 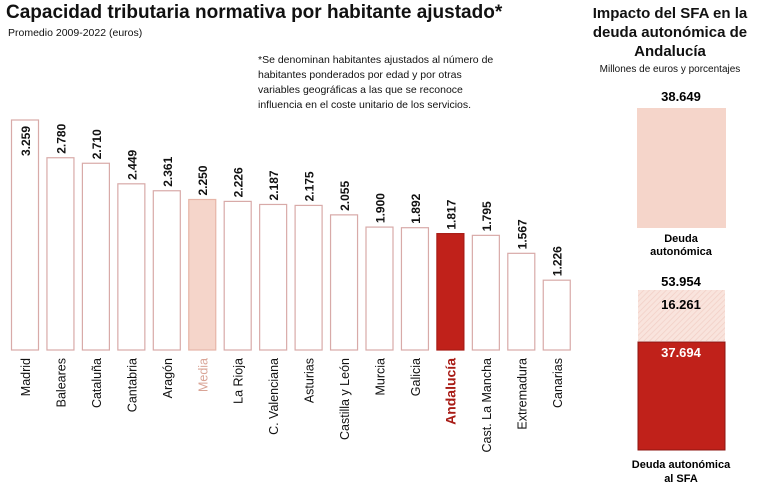 I want to click on category-label: Andalucía, so click(x=450, y=391).